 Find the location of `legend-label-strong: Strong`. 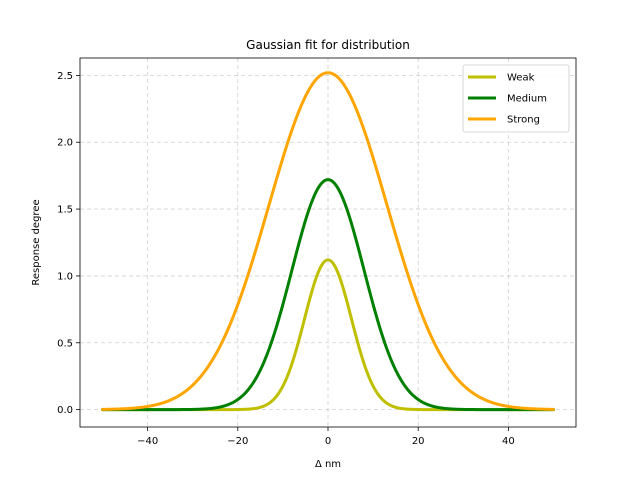

legend-label-strong: Strong is located at coordinates (523, 120).